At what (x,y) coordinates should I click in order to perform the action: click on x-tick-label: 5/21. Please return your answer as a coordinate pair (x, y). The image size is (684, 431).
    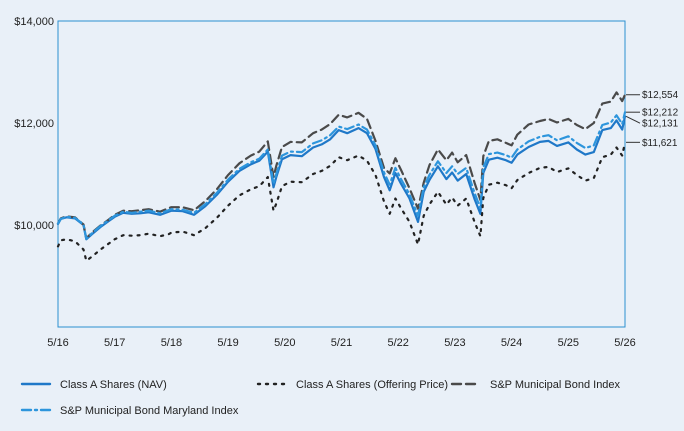
    Looking at the image, I should click on (341, 343).